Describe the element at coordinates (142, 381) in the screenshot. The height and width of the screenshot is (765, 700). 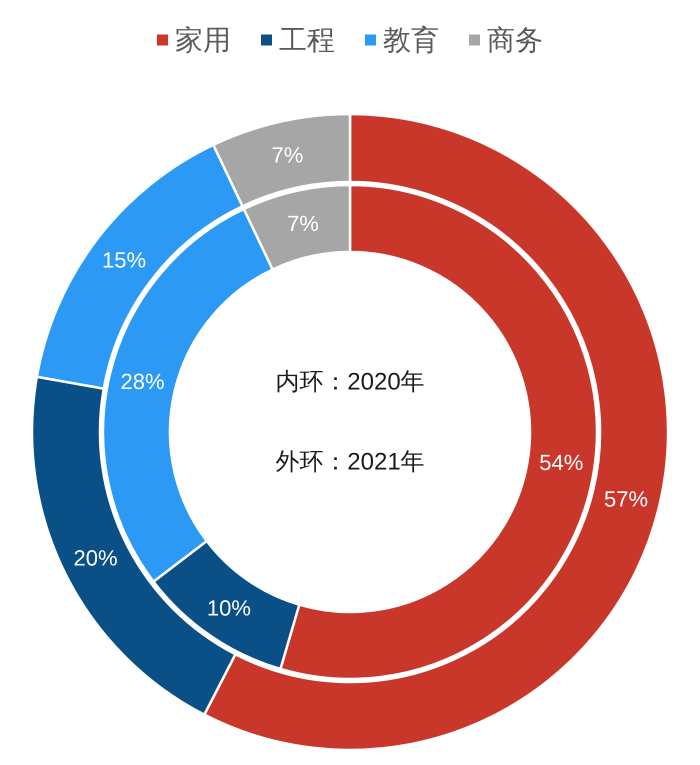
I see `data-label: 28%` at that location.